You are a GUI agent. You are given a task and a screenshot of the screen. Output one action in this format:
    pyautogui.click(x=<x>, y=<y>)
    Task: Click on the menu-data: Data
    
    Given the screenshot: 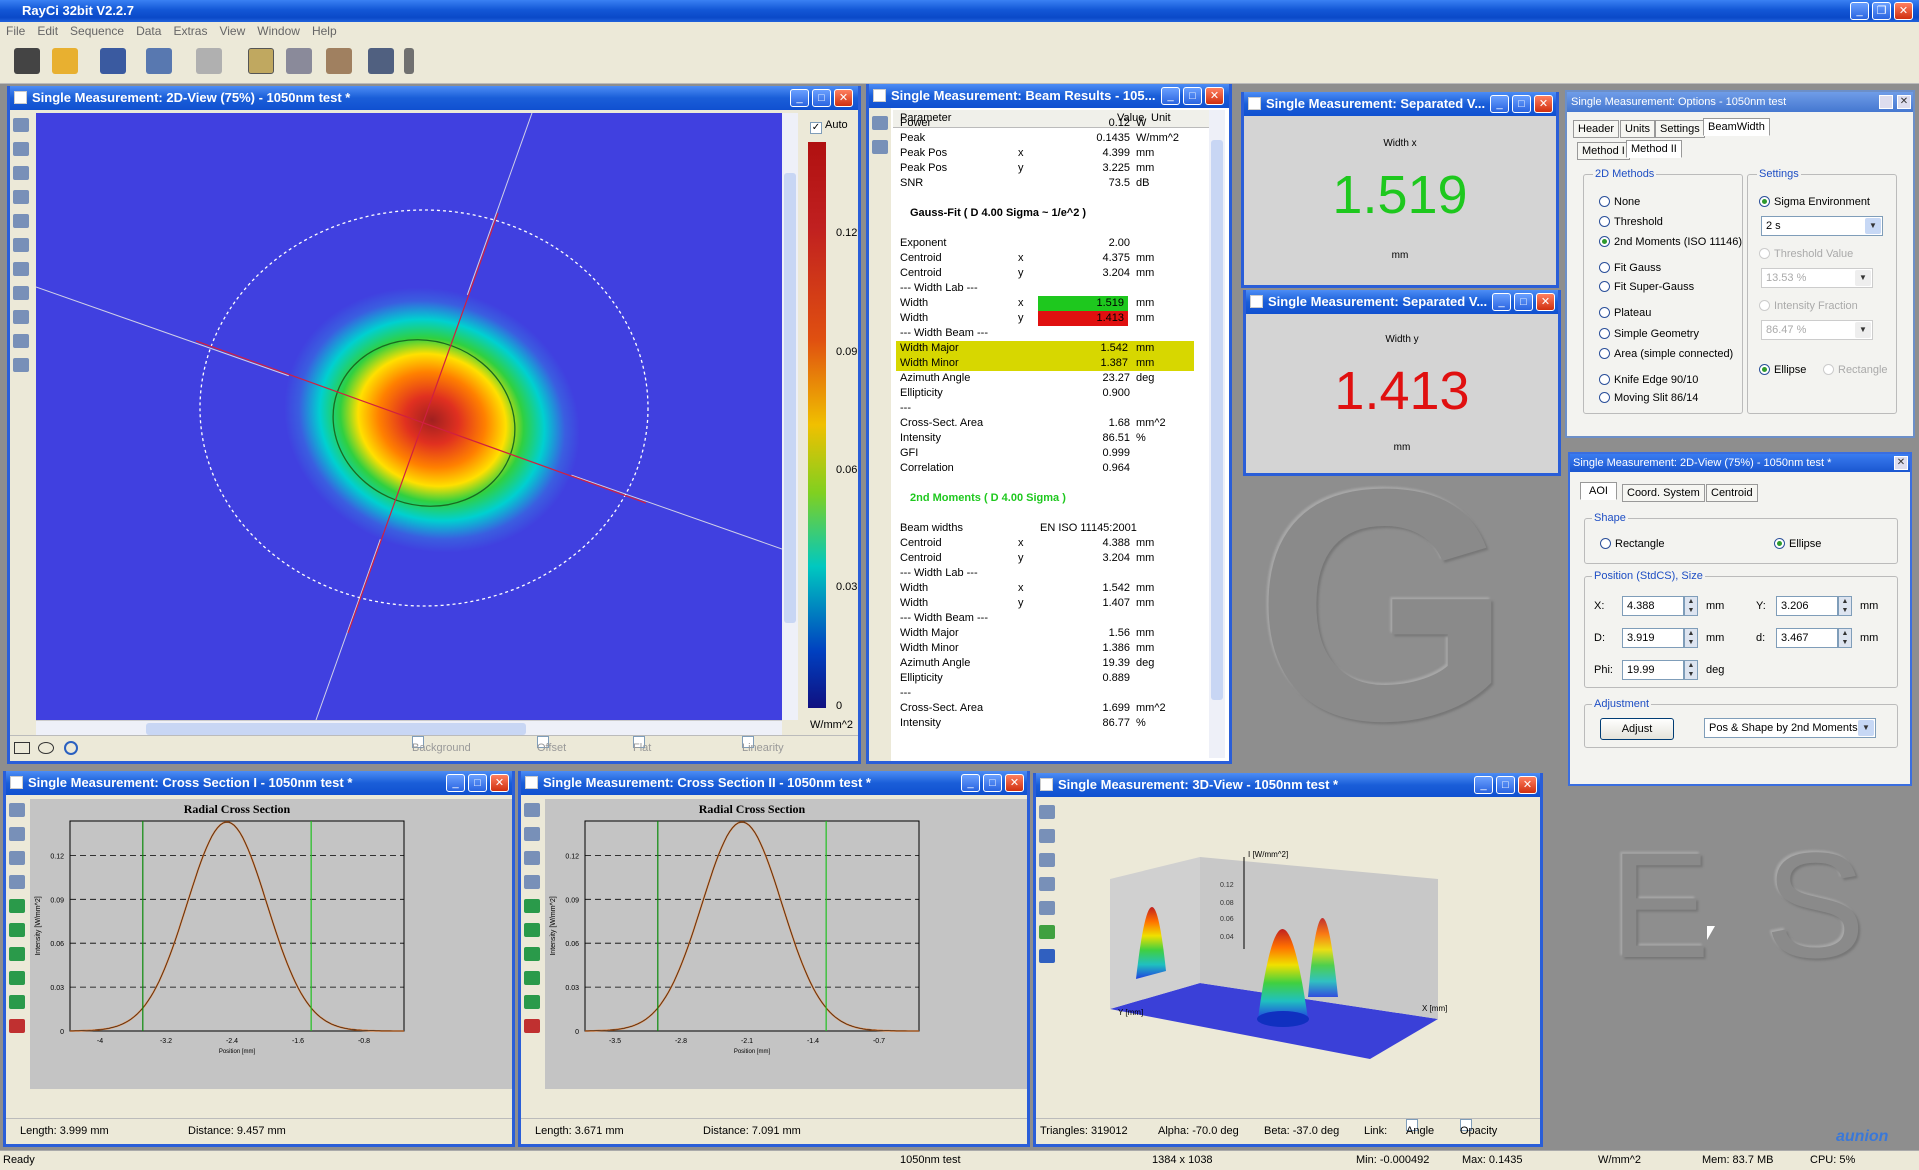 What is the action you would take?
    pyautogui.click(x=149, y=31)
    